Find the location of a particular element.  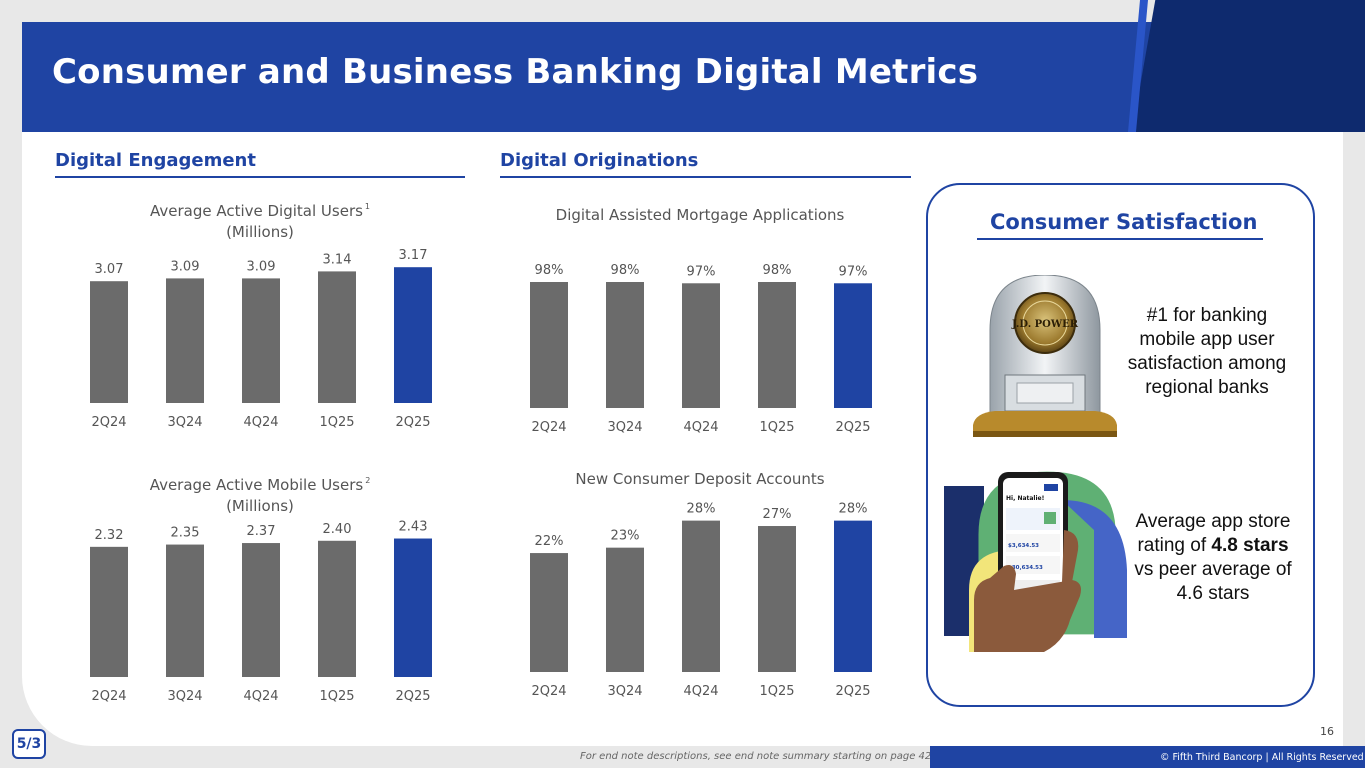

footer-bar is located at coordinates (1147, 757).